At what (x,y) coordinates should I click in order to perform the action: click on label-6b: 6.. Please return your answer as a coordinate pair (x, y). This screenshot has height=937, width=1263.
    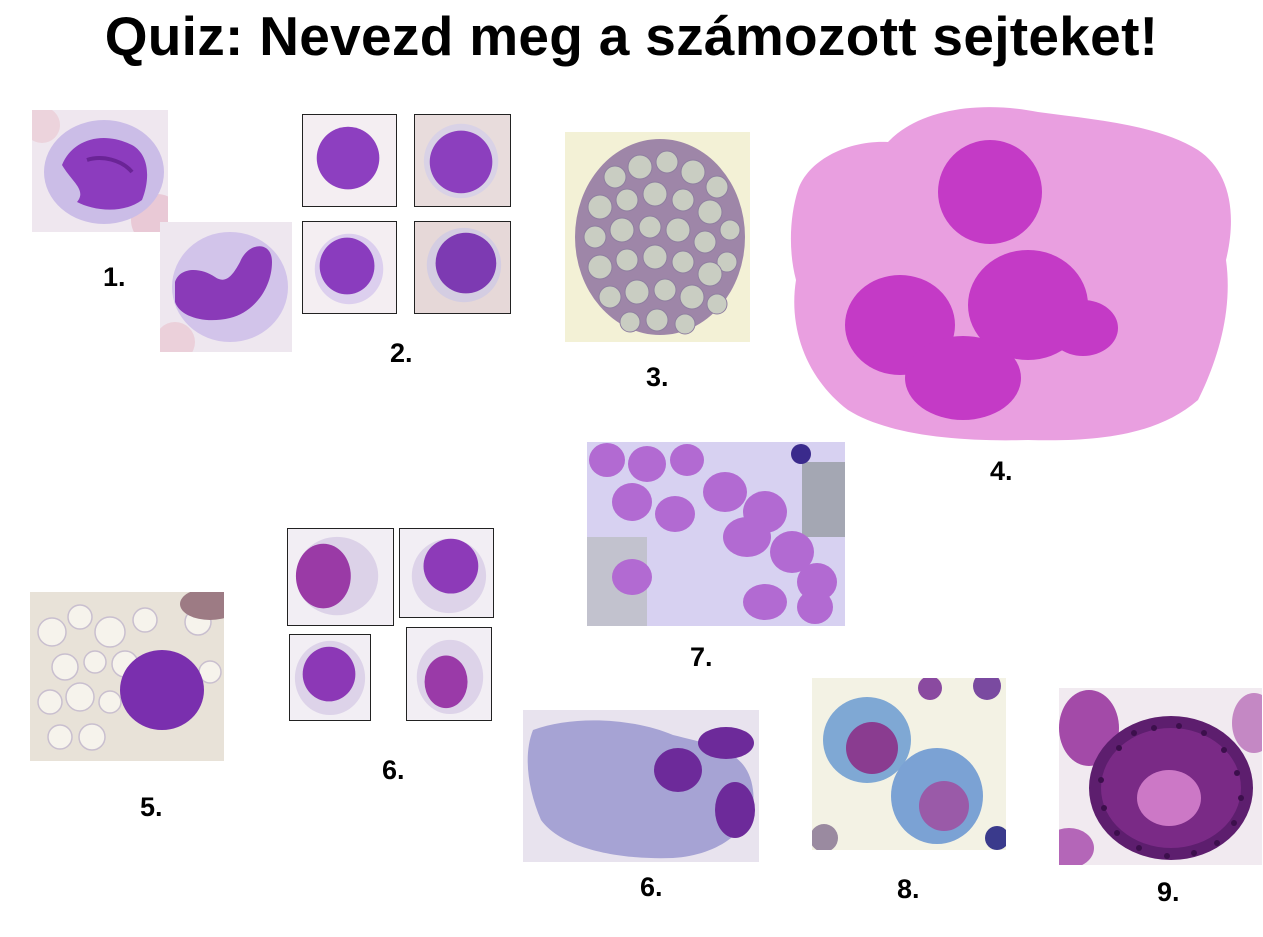
    Looking at the image, I should click on (651, 887).